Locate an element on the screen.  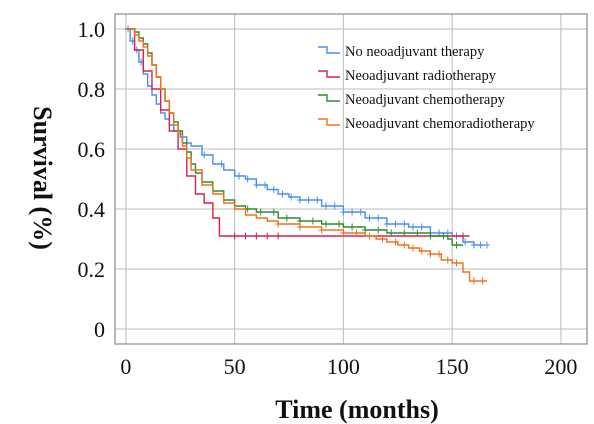
legend-item: No neoadjuvant therapy is located at coordinates (401, 52).